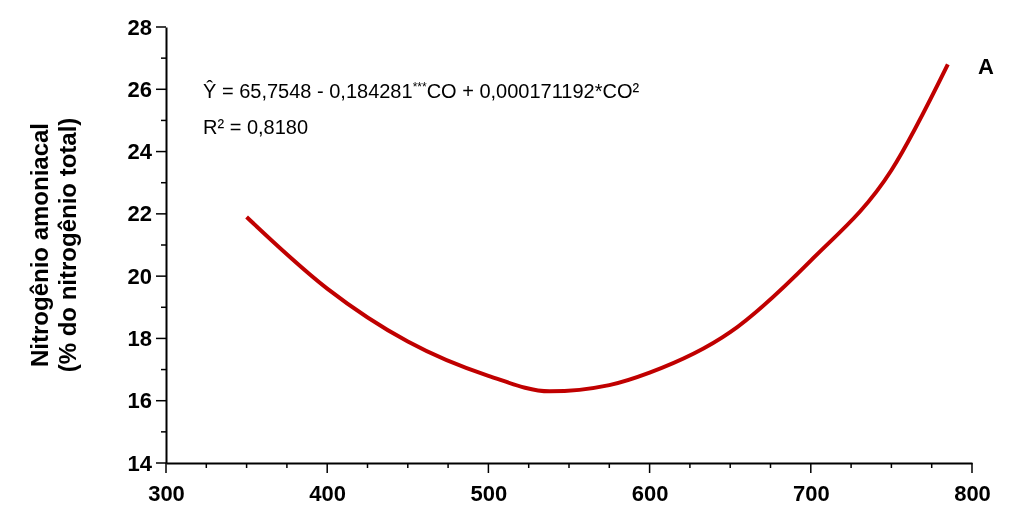 This screenshot has width=1010, height=520. I want to click on annotation: Ŷ = 65,7548 - 0,184281$^{***}$CO + 0,000171192*CO², so click(421, 91).